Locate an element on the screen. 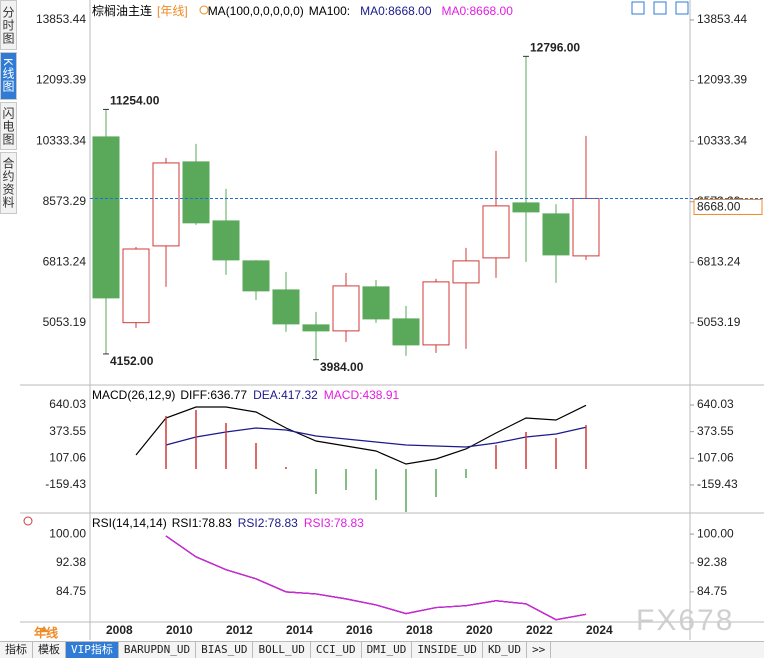 The image size is (764, 658). y-tick-label: 373.55 is located at coordinates (67, 431).